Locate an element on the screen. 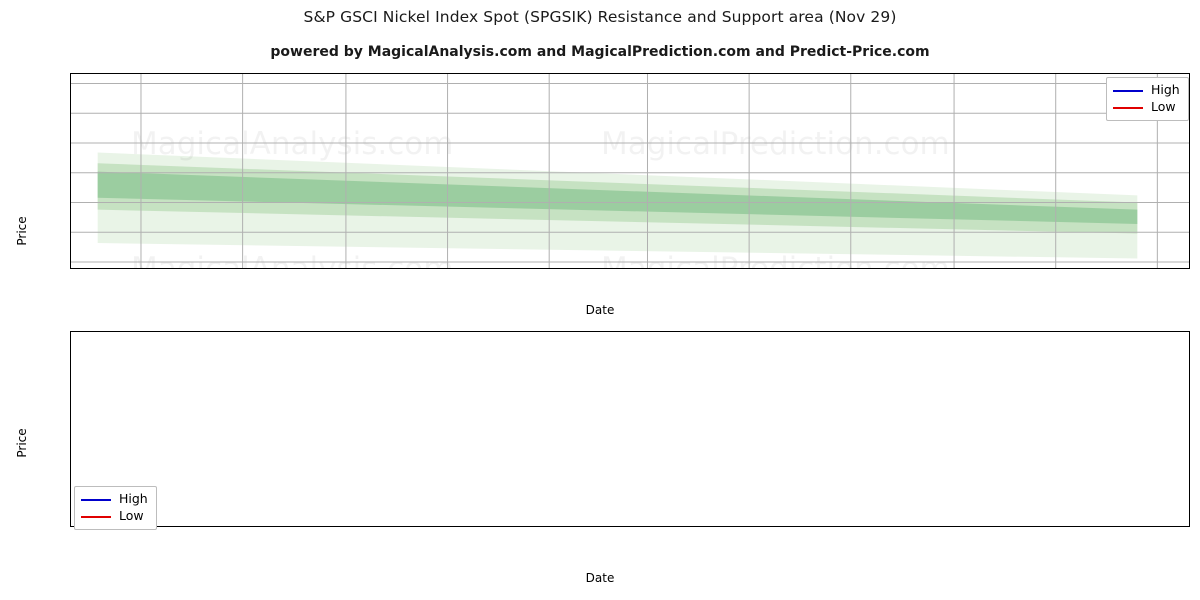  top-y-axis-label: Price is located at coordinates (22, 231).